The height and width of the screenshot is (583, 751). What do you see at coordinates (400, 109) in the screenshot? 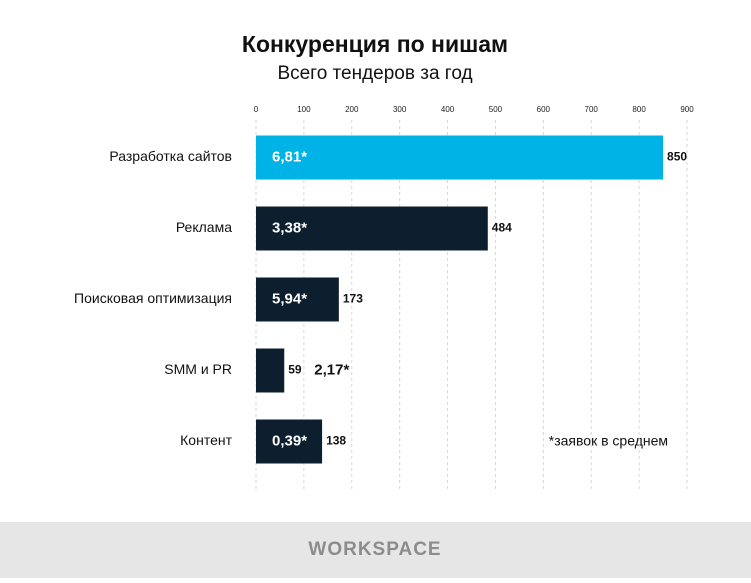
I see `x-tick-label: 300` at bounding box center [400, 109].